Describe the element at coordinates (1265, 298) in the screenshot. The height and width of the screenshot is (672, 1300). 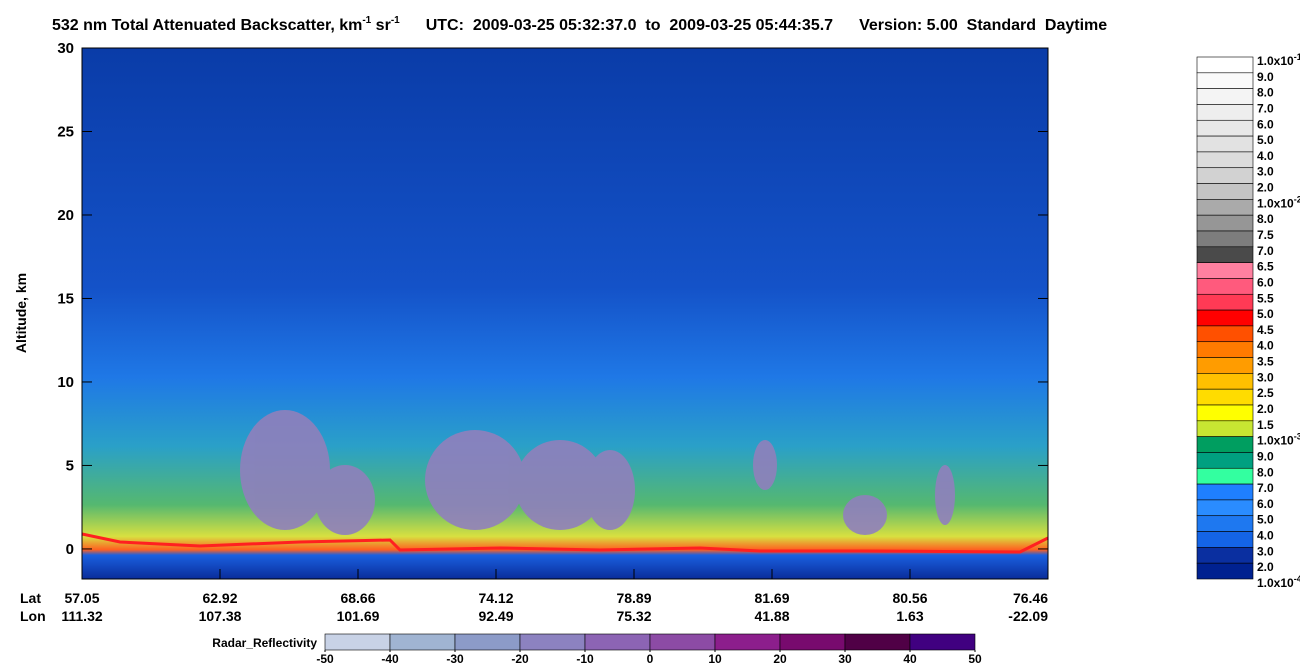
I see `colorbar-label: 5.5` at that location.